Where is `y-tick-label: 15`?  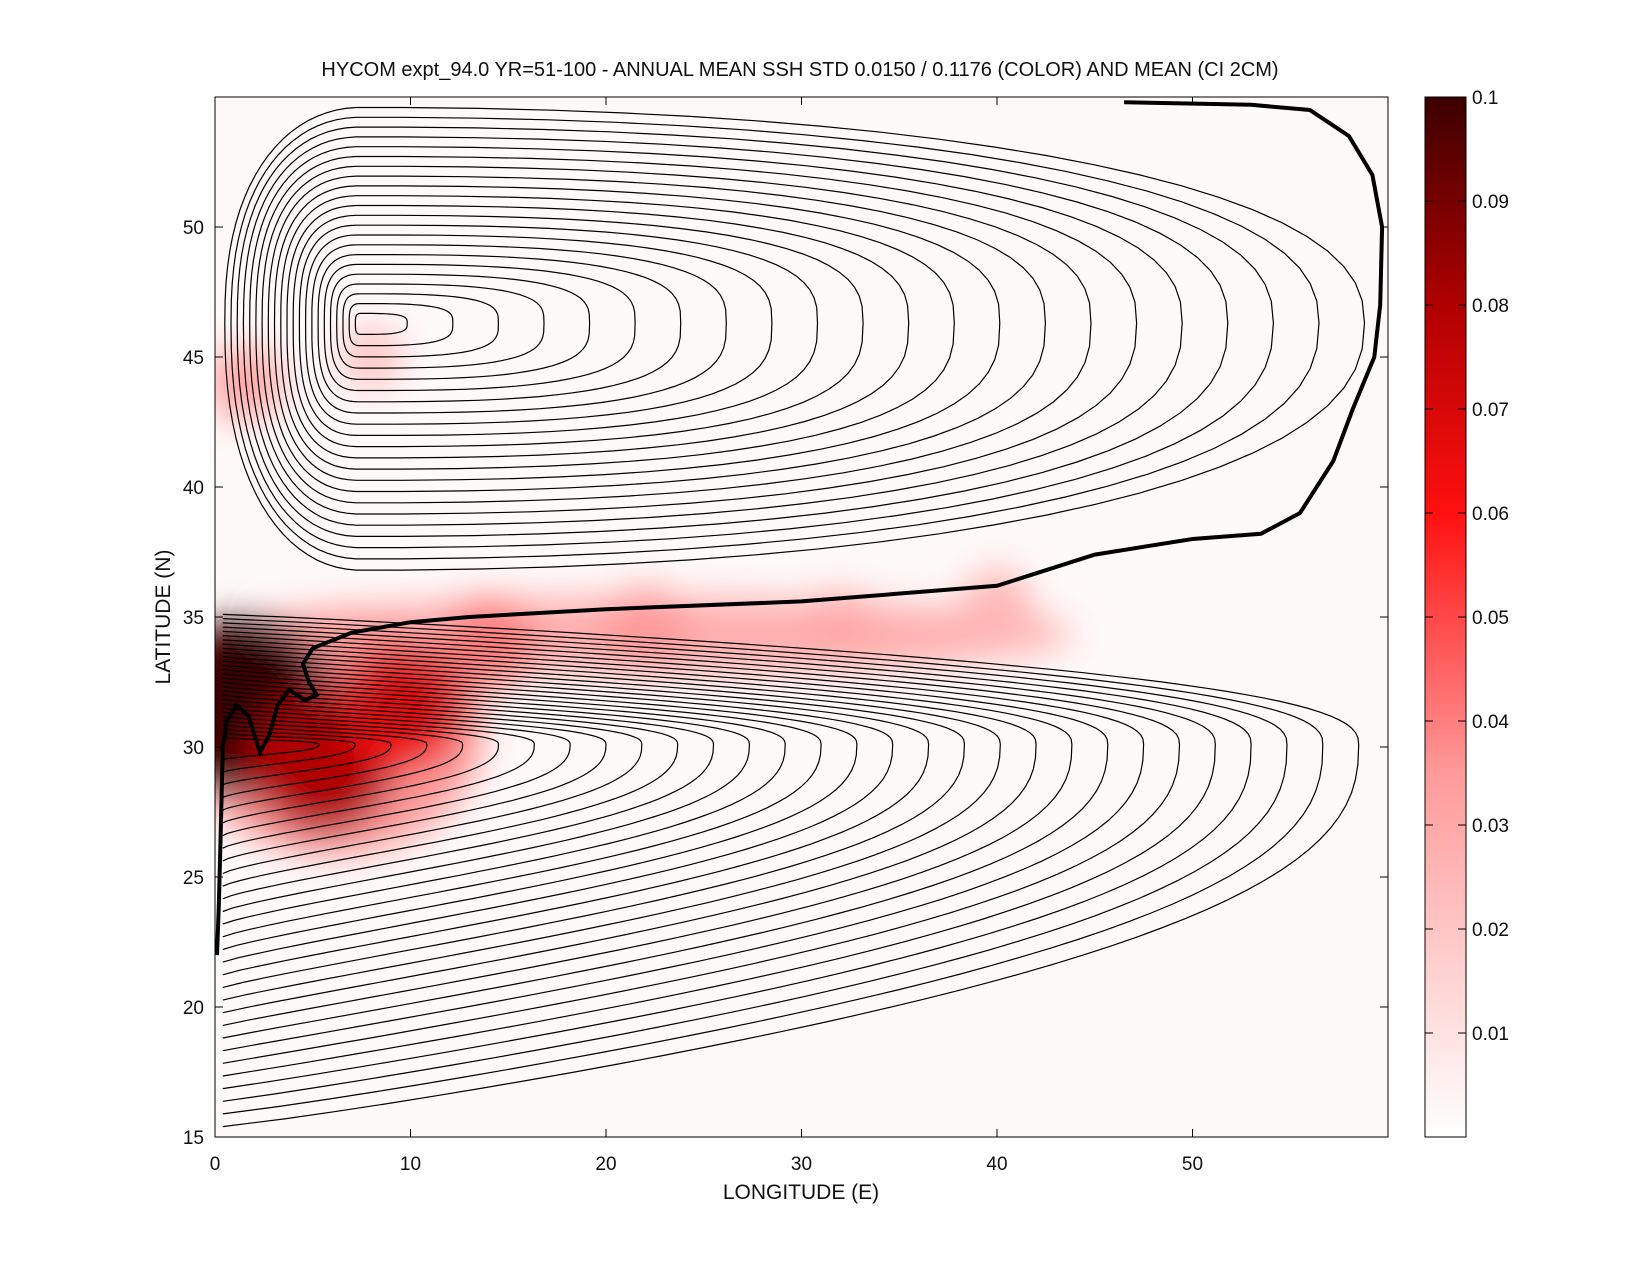 y-tick-label: 15 is located at coordinates (193, 1138).